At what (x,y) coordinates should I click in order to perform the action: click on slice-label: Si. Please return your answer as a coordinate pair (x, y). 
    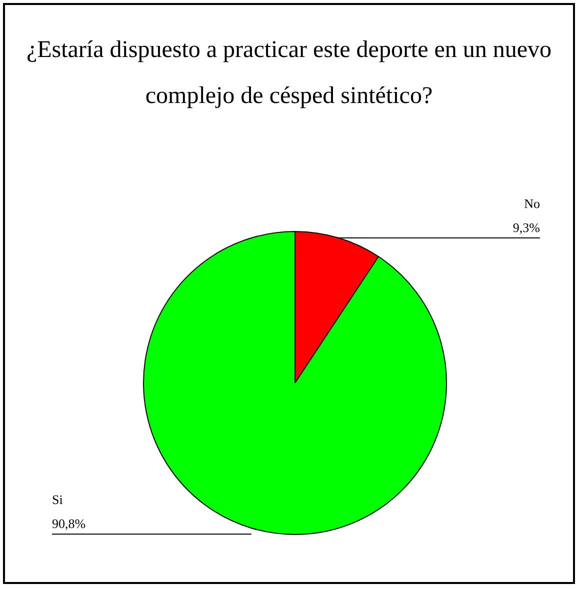
    Looking at the image, I should click on (58, 500).